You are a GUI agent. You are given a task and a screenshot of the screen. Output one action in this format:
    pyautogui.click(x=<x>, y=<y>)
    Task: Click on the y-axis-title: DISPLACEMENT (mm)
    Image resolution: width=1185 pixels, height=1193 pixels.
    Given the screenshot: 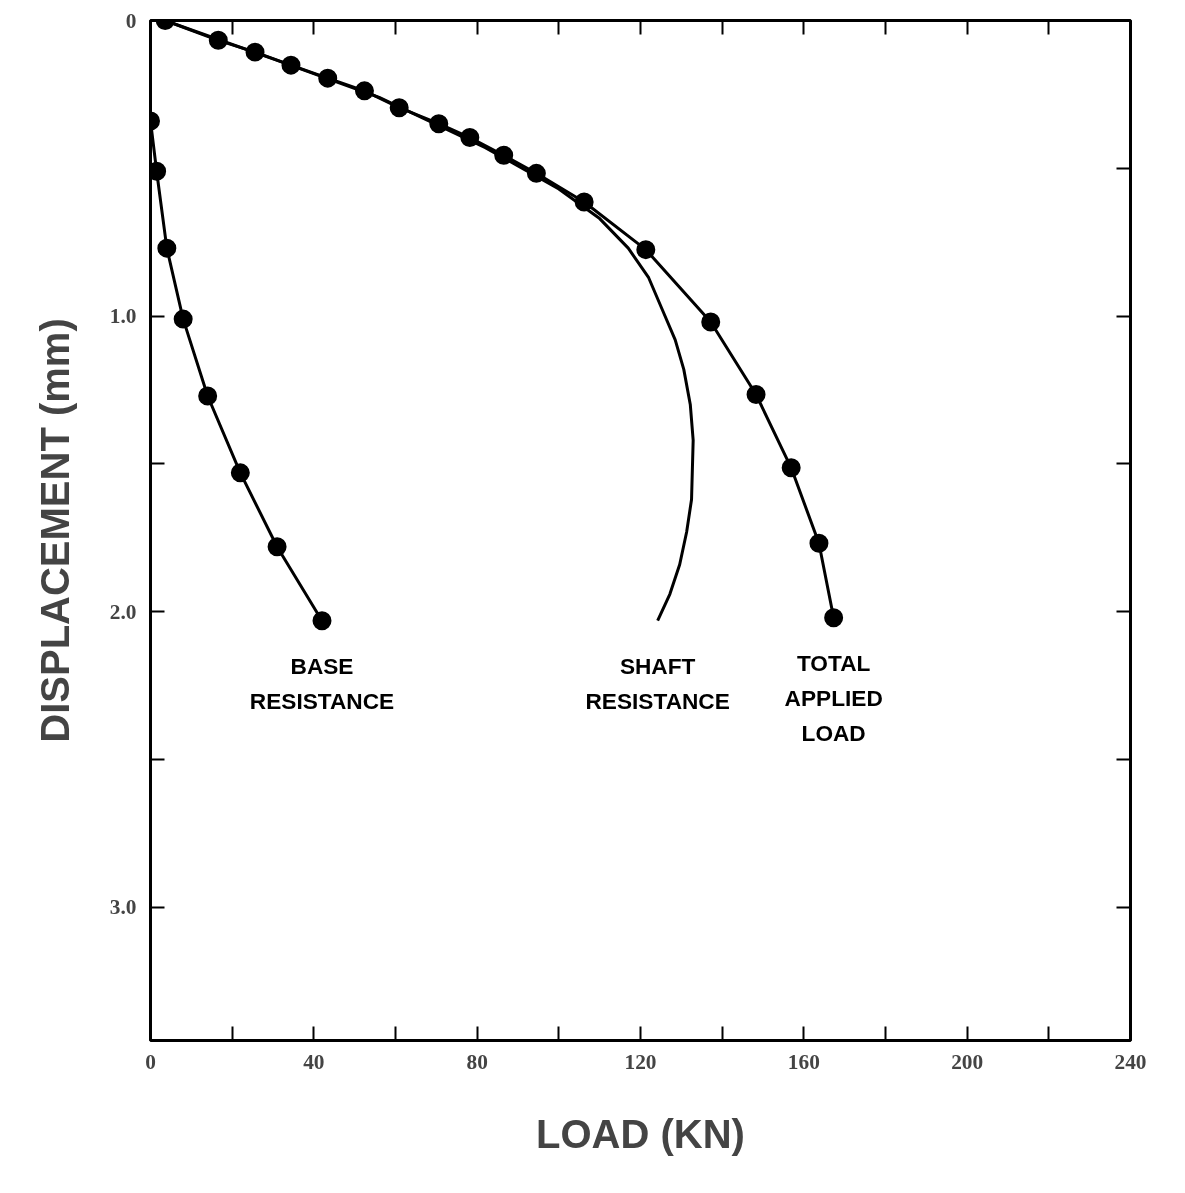 What is the action you would take?
    pyautogui.click(x=54, y=530)
    